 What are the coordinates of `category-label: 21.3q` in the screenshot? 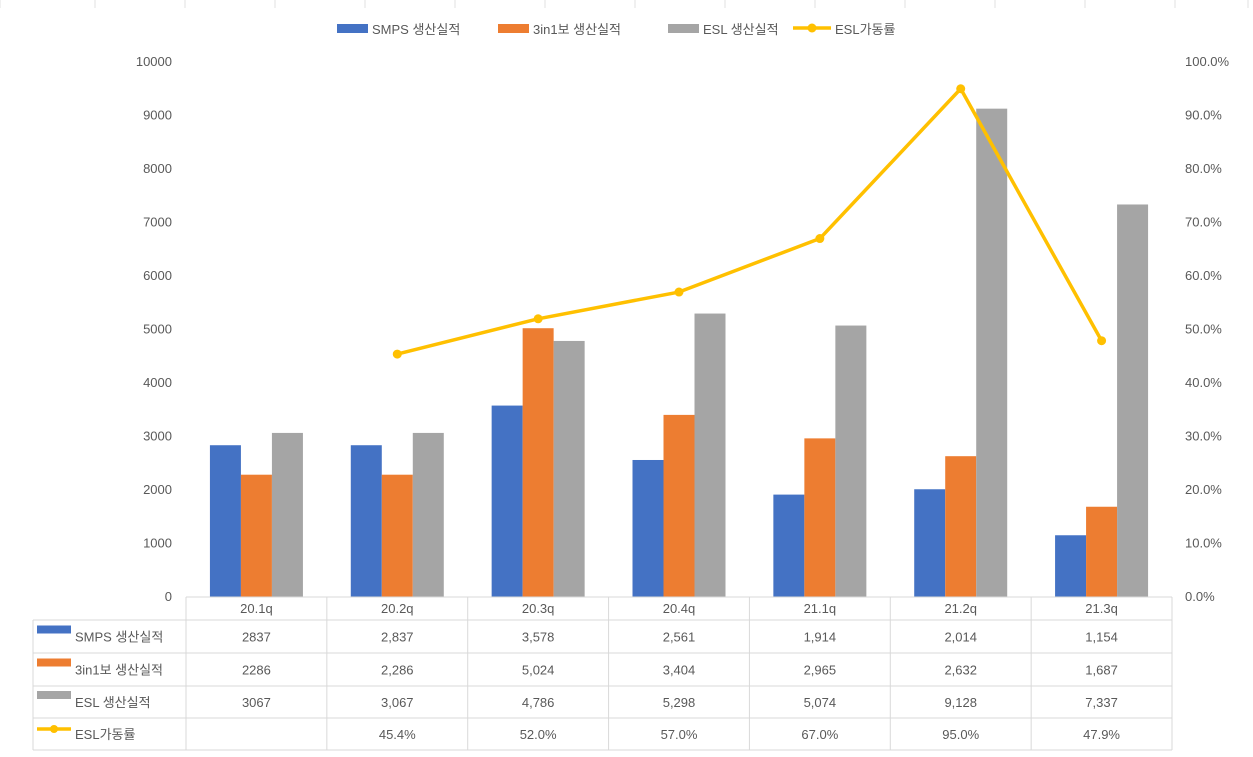 It's located at (1101, 608).